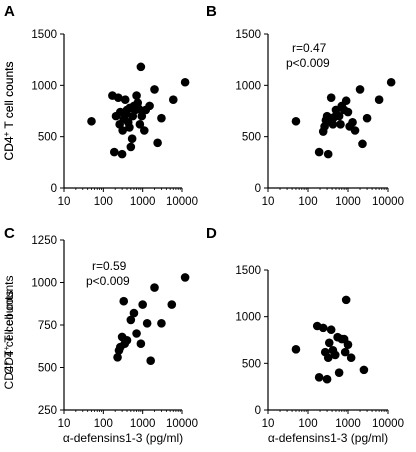 Image resolution: width=416 pixels, height=452 pixels. Describe the element at coordinates (308, 63) in the screenshot. I see `stat-annotation: p<0.009` at that location.